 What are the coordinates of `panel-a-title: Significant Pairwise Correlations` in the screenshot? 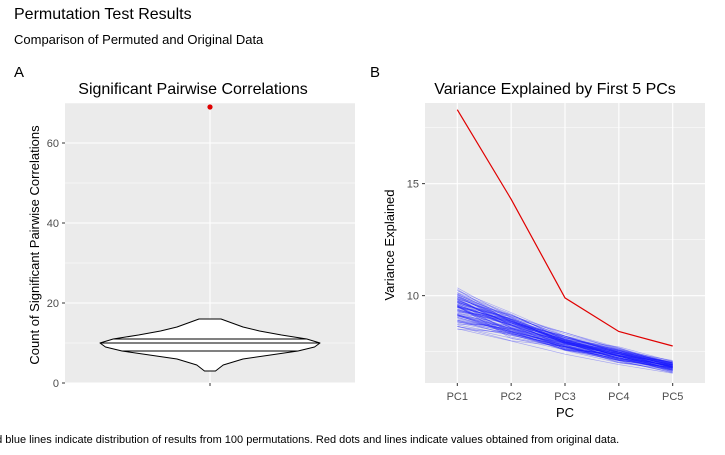 It's located at (192, 89).